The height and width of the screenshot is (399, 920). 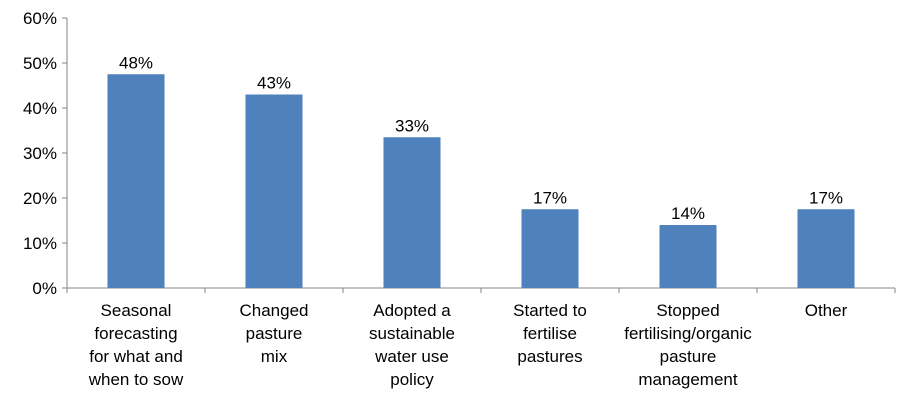 I want to click on x-category-label: Changed pasture mix, so click(x=273, y=333).